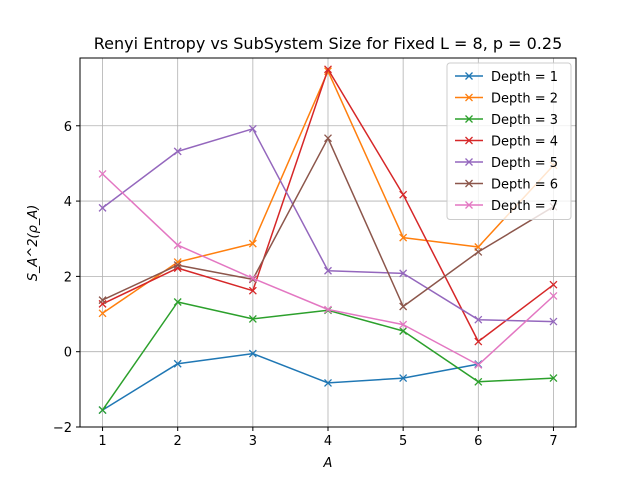 The height and width of the screenshot is (480, 640). What do you see at coordinates (178, 441) in the screenshot?
I see `x-tick-label: 2` at bounding box center [178, 441].